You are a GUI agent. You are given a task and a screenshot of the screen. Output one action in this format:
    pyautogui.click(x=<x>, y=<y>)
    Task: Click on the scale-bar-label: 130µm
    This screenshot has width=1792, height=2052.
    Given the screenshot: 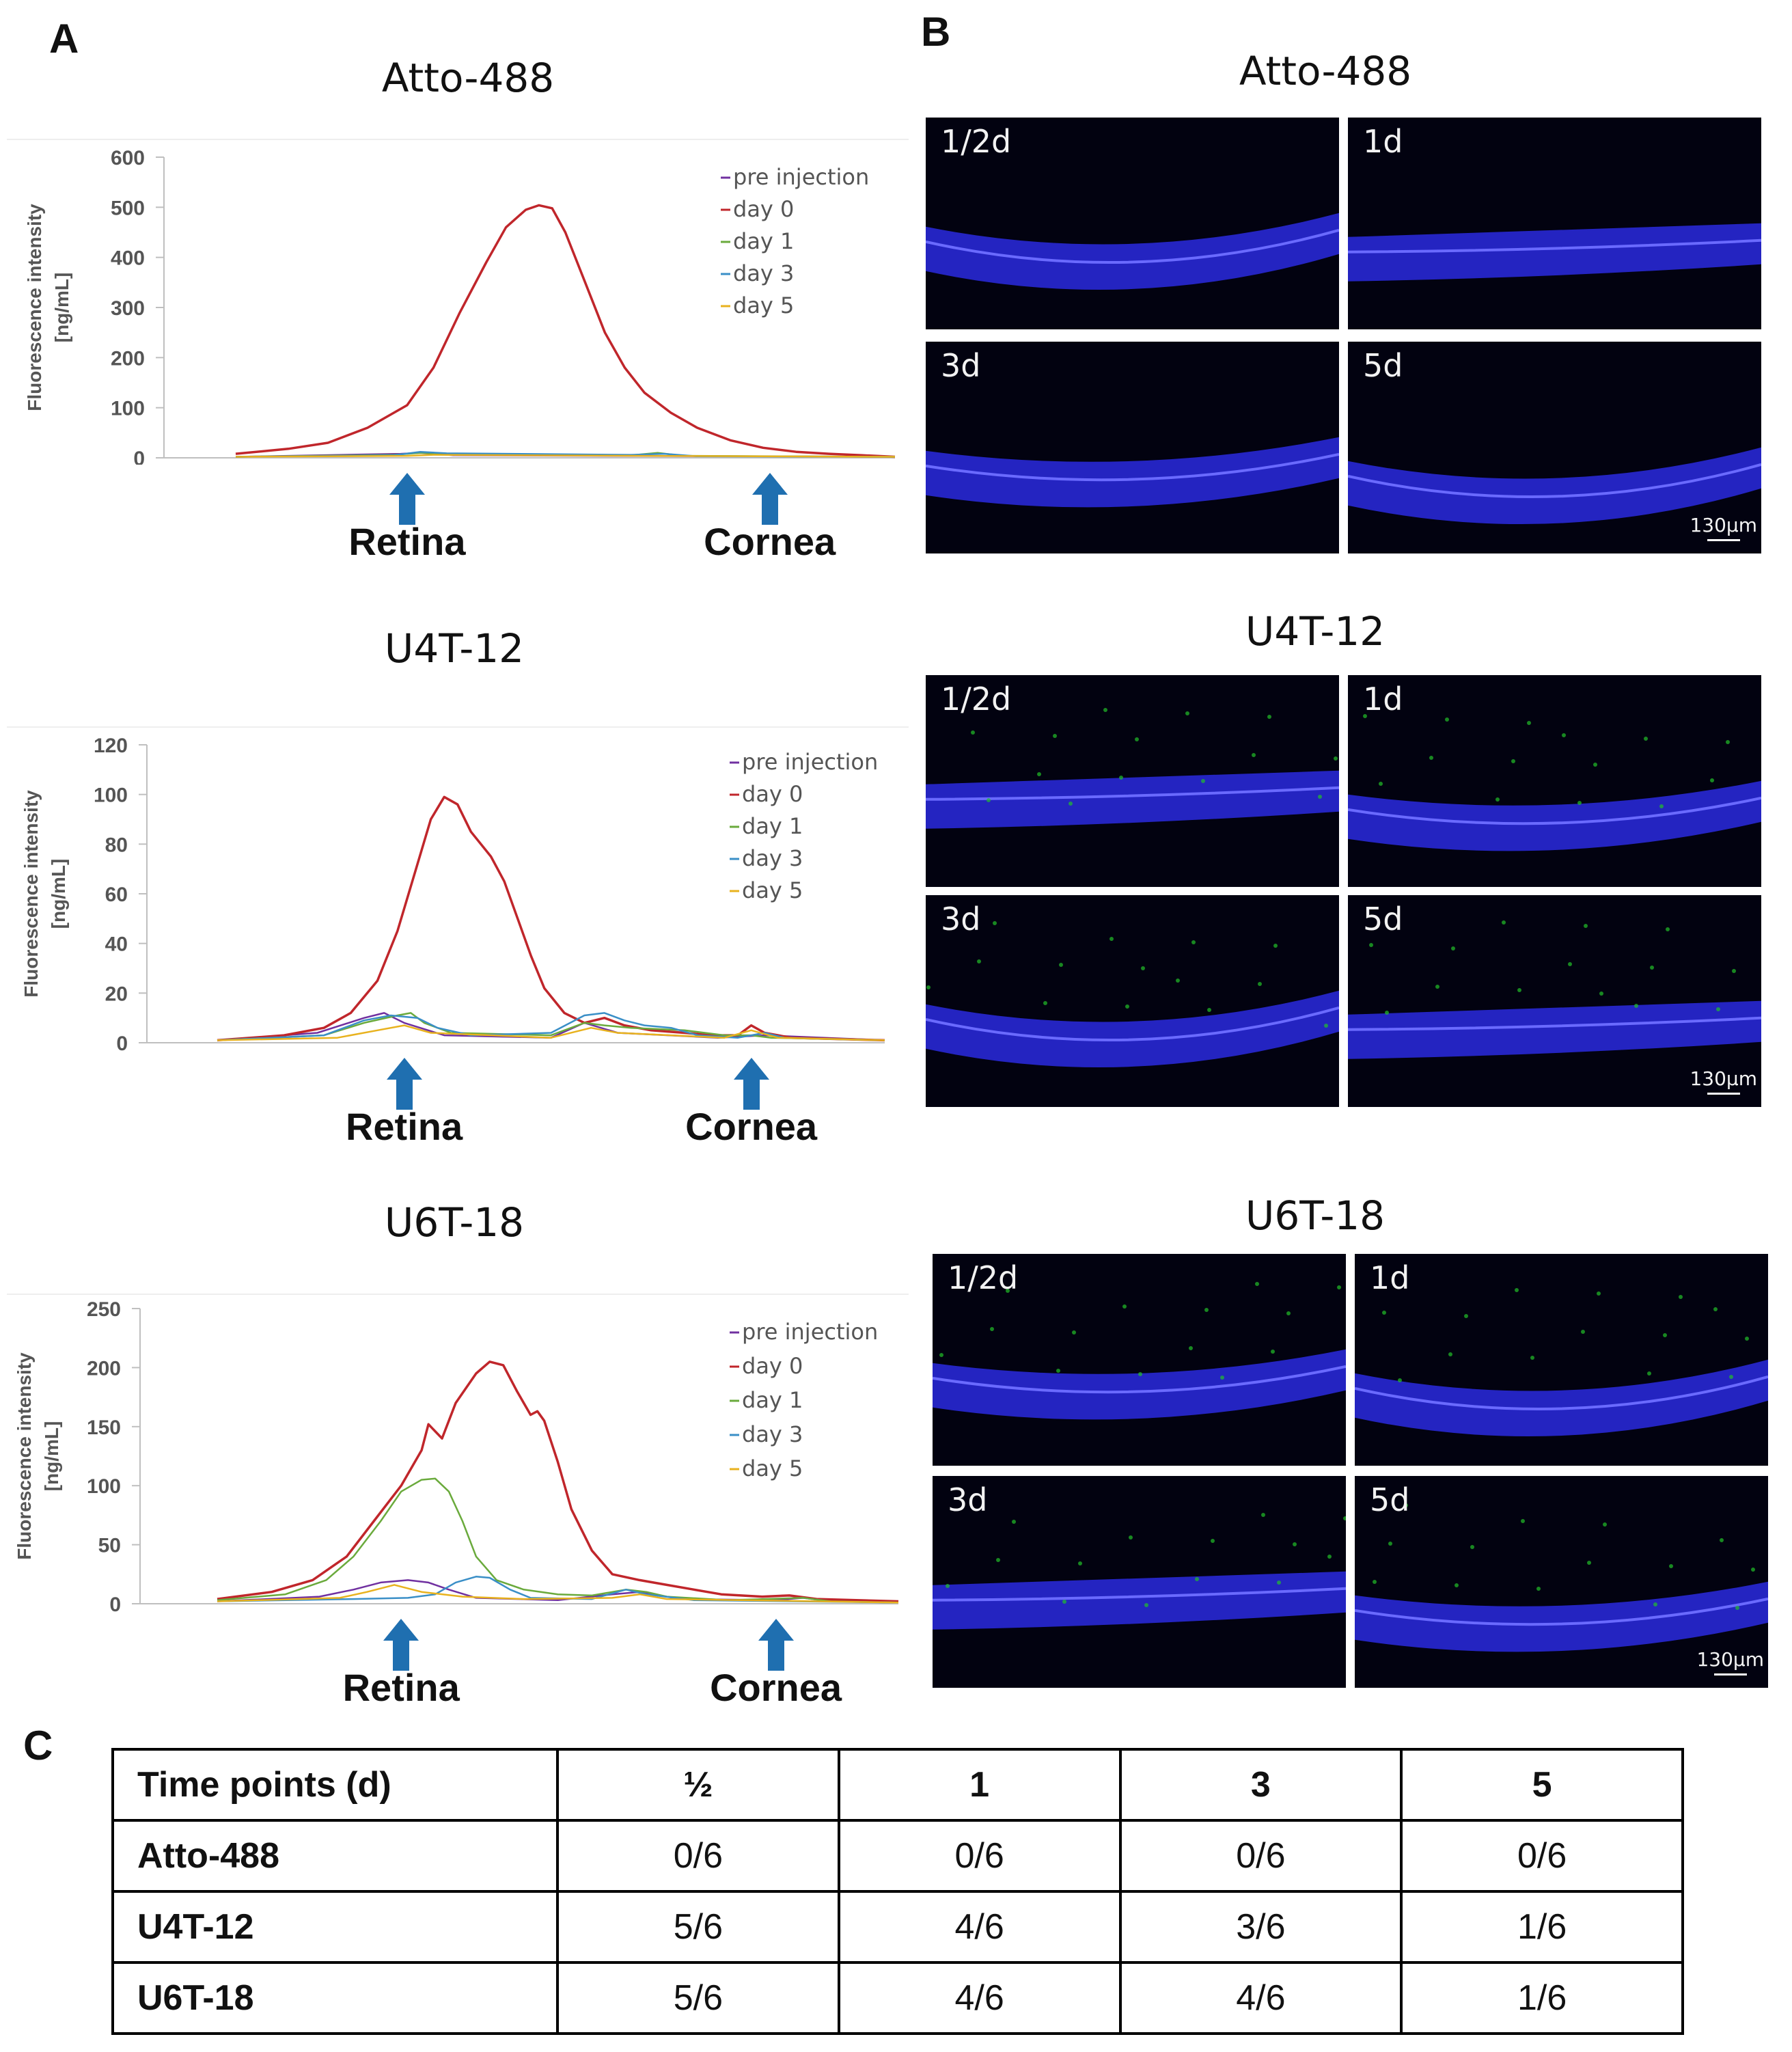 What is the action you would take?
    pyautogui.click(x=1724, y=525)
    